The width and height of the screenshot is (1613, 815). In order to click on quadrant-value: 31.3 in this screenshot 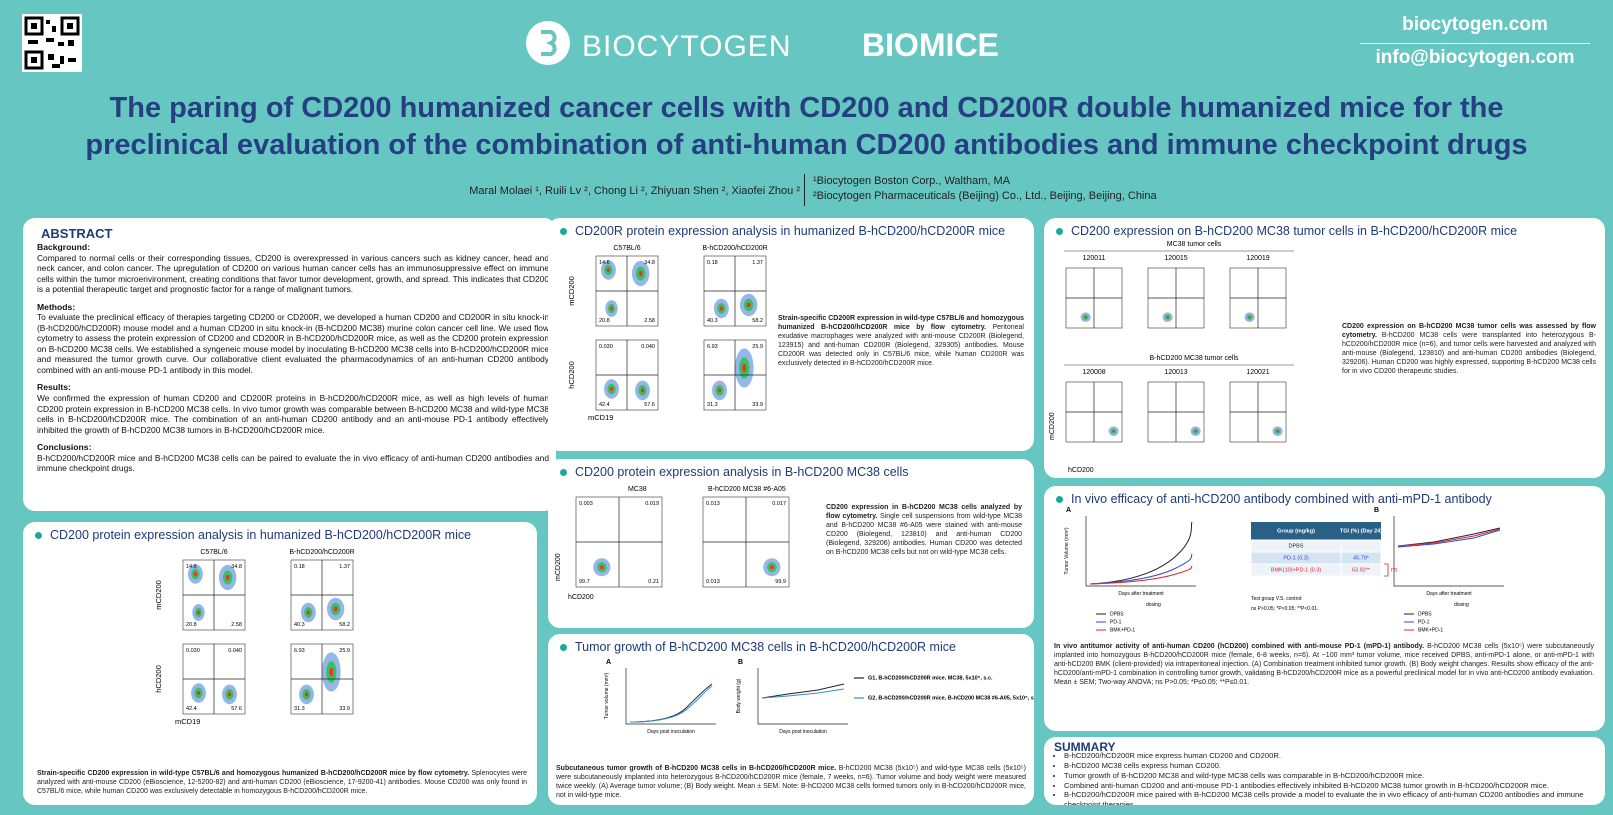, I will do `click(299, 709)`.